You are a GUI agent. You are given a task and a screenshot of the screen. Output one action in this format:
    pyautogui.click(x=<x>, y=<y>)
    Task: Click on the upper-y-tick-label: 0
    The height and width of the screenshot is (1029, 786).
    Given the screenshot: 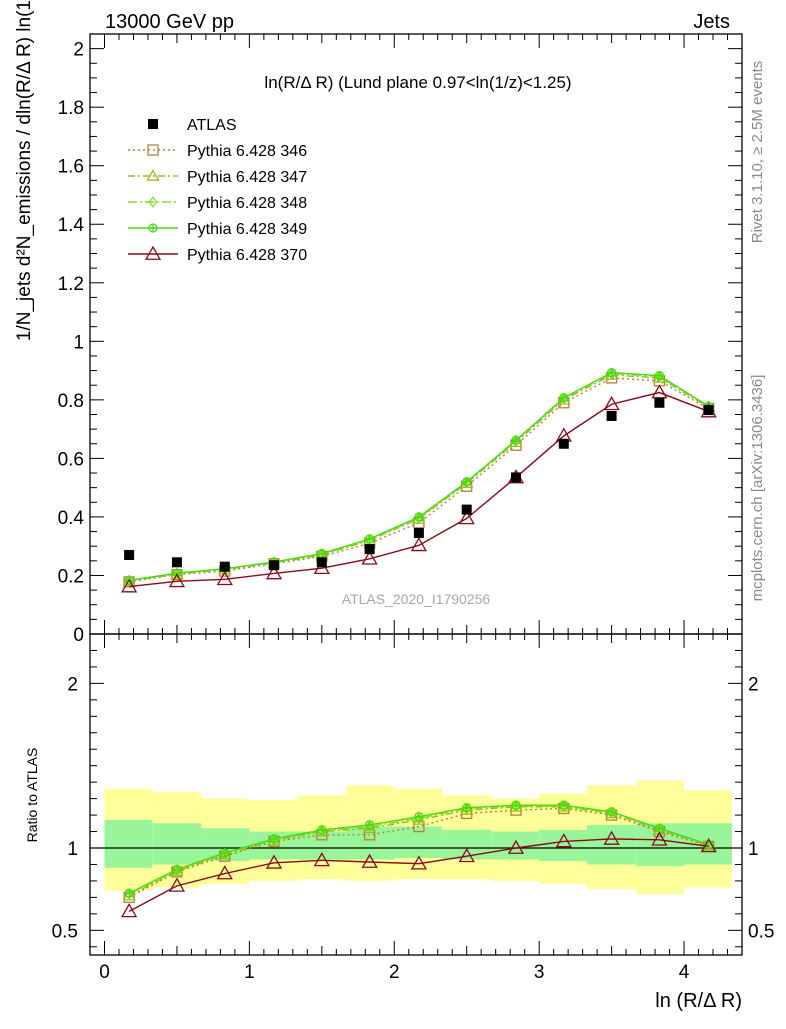 What is the action you would take?
    pyautogui.click(x=78, y=635)
    